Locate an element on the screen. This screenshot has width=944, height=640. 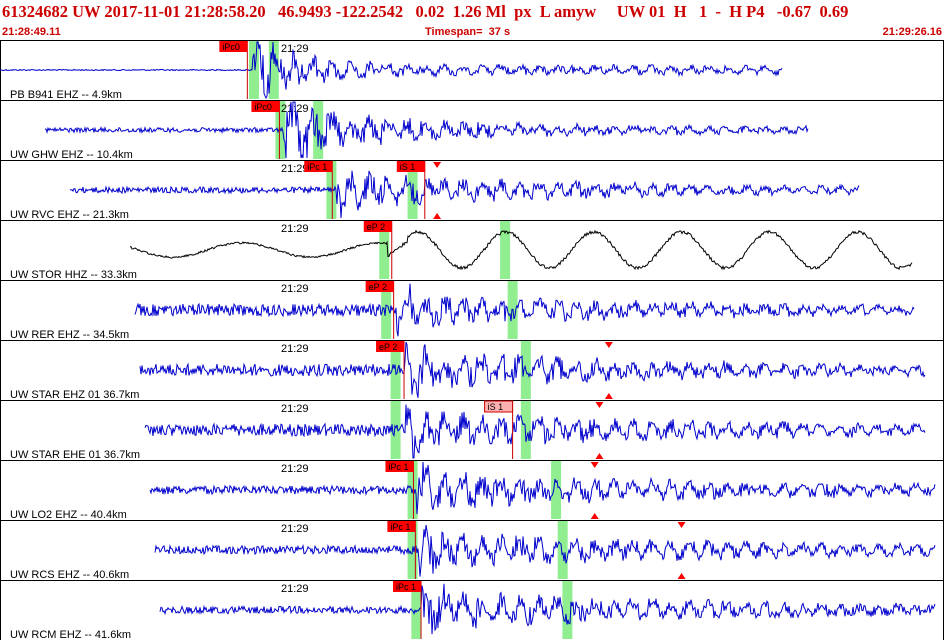
trace-panel: 21:29 iPc 1 UW LO2 EHZ -- 40.4km is located at coordinates (472, 491).